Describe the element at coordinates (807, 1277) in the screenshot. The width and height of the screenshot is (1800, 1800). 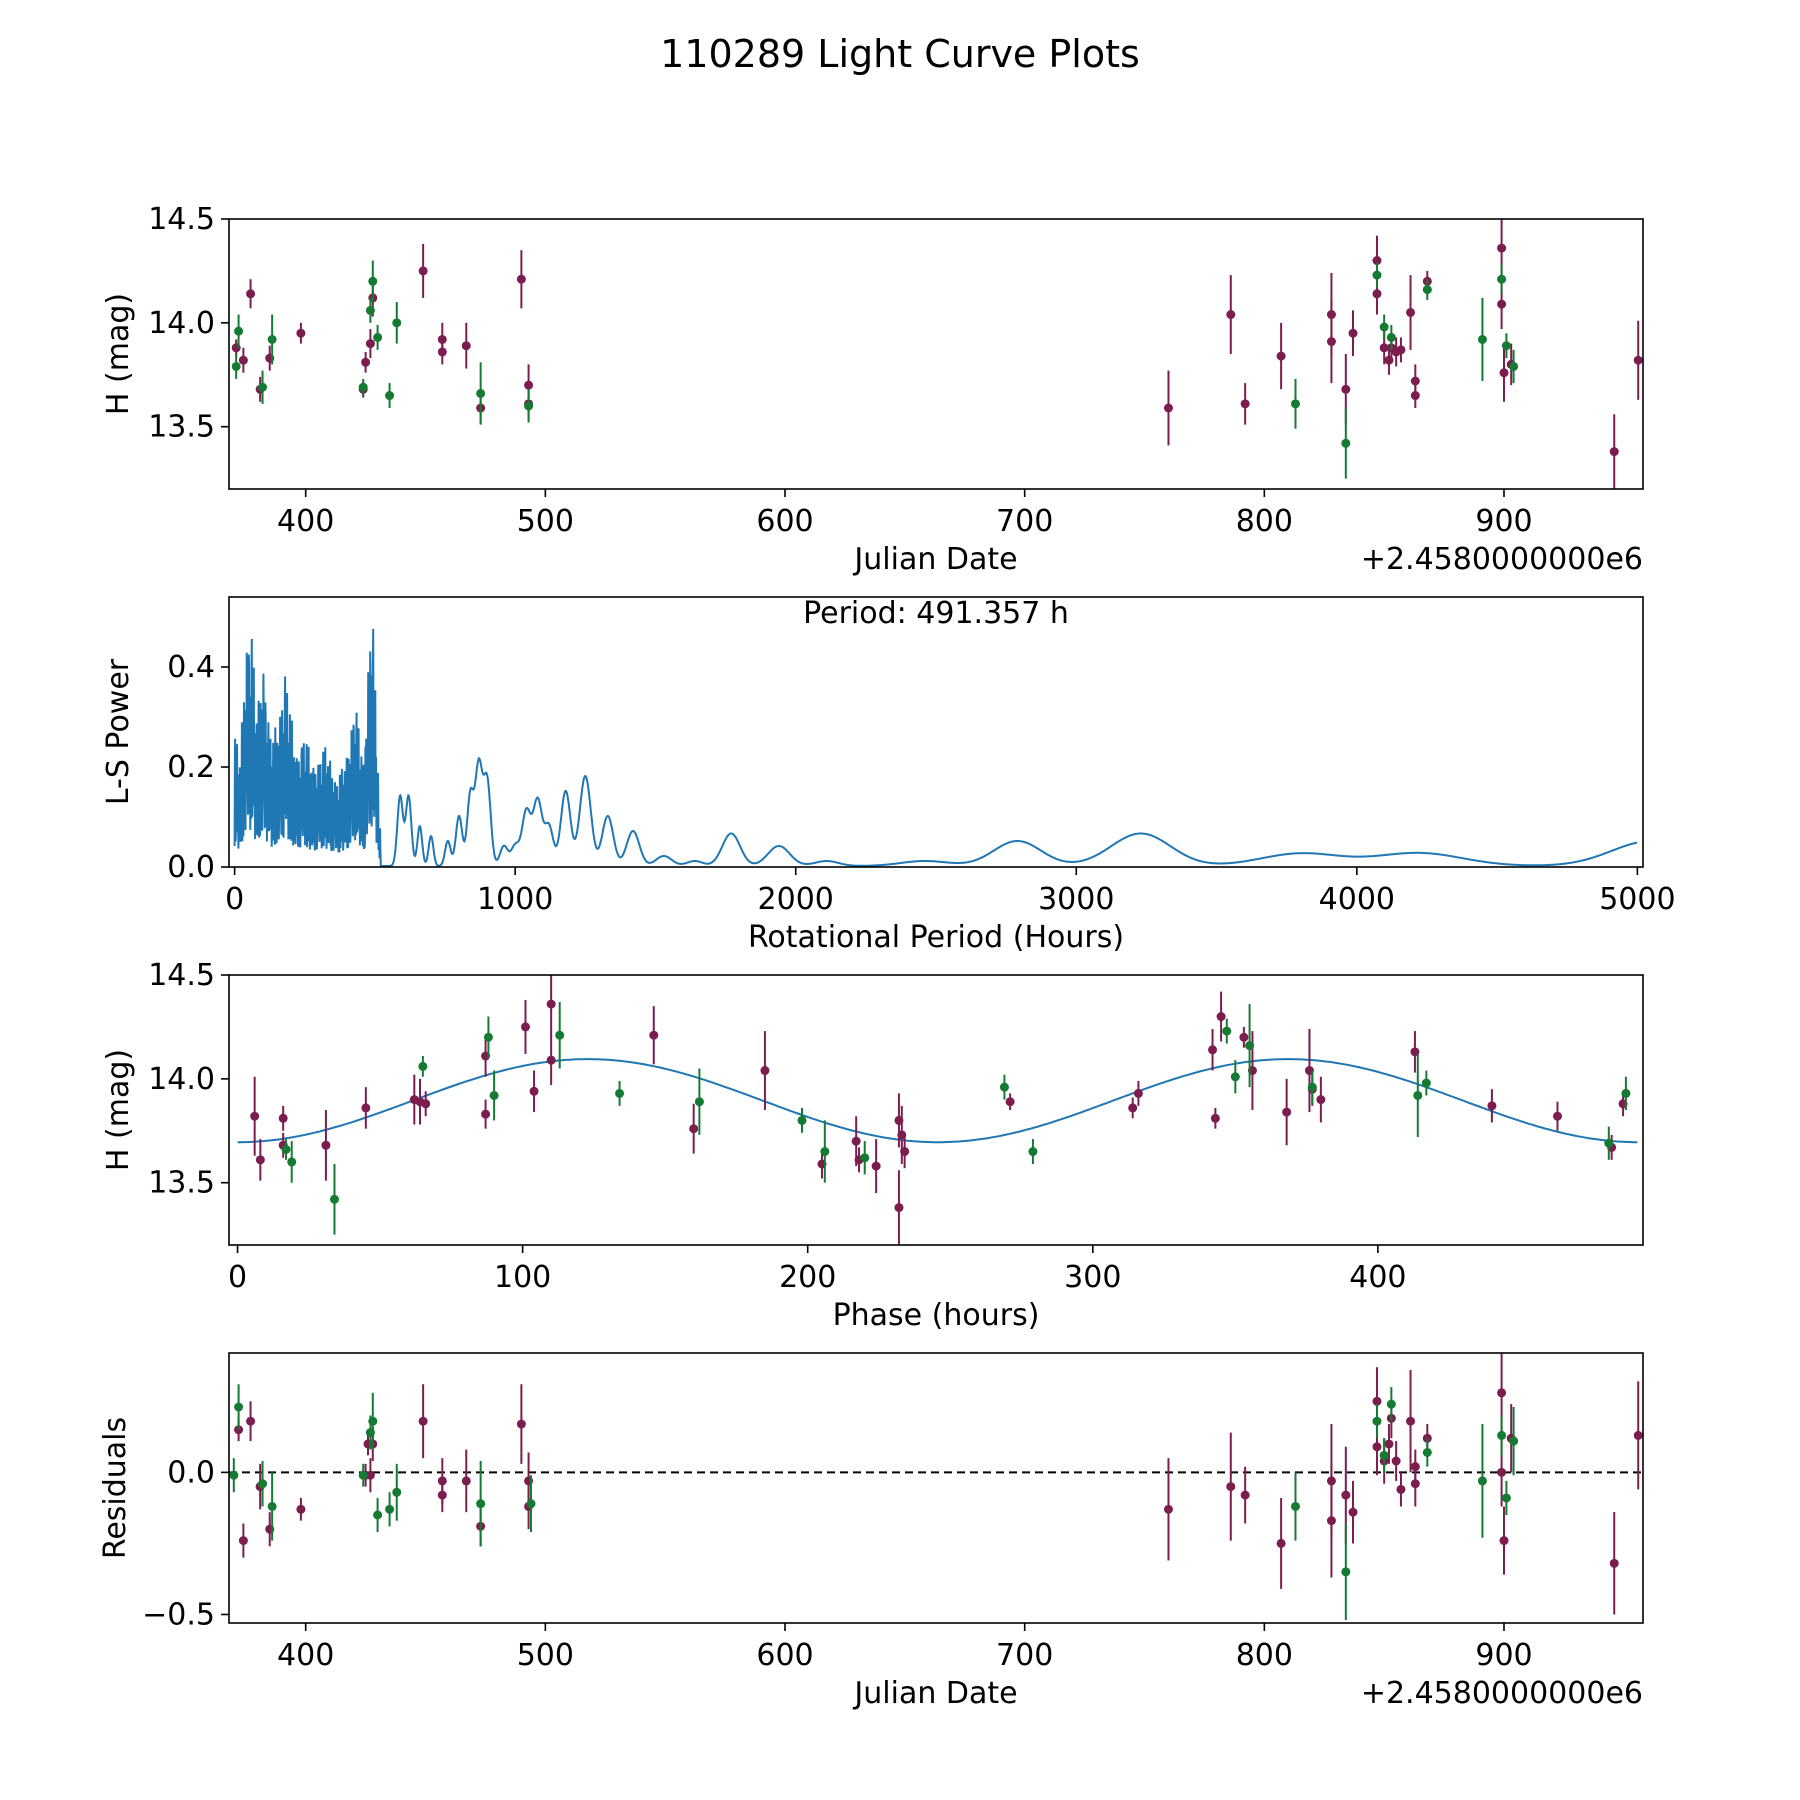
I see `x-tick-label: 200` at that location.